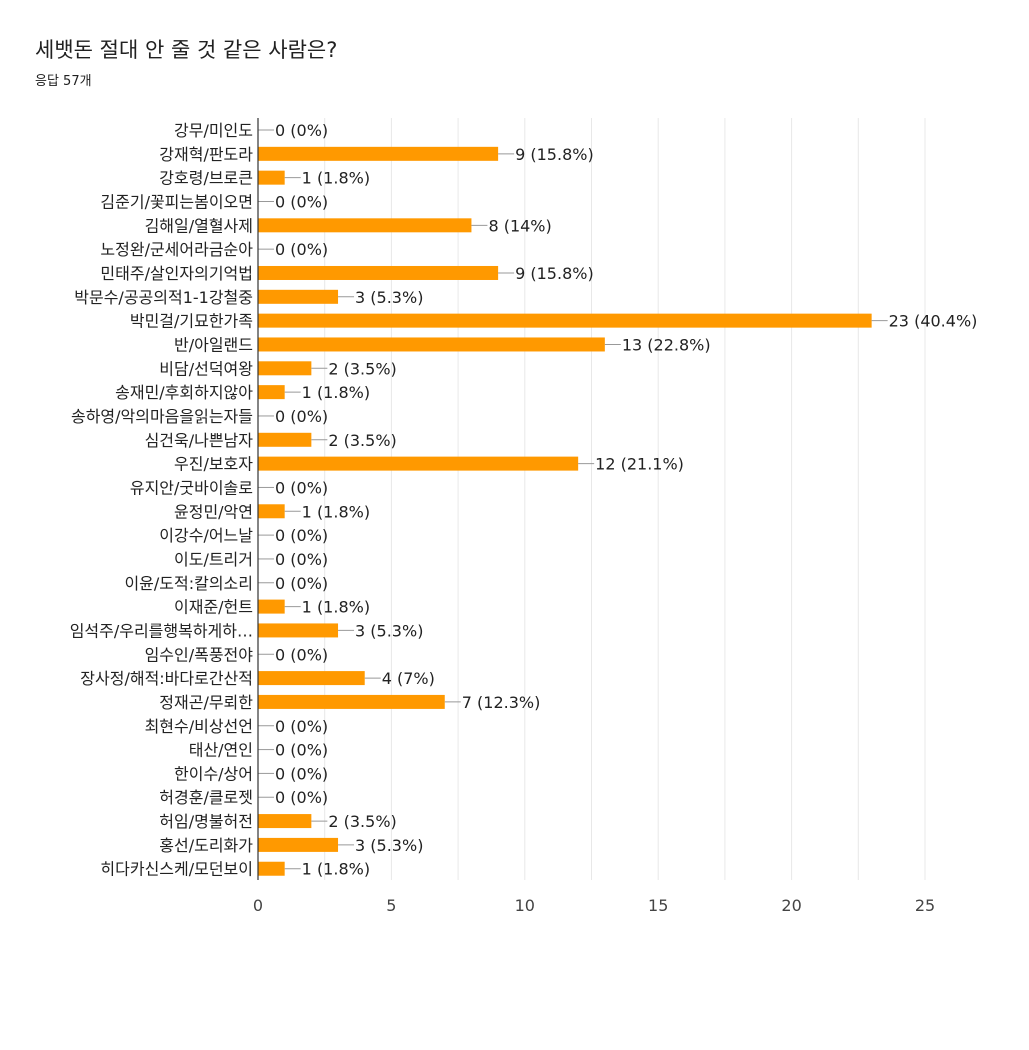  I want to click on category-label: 심건욱/나쁜남자, so click(199, 440).